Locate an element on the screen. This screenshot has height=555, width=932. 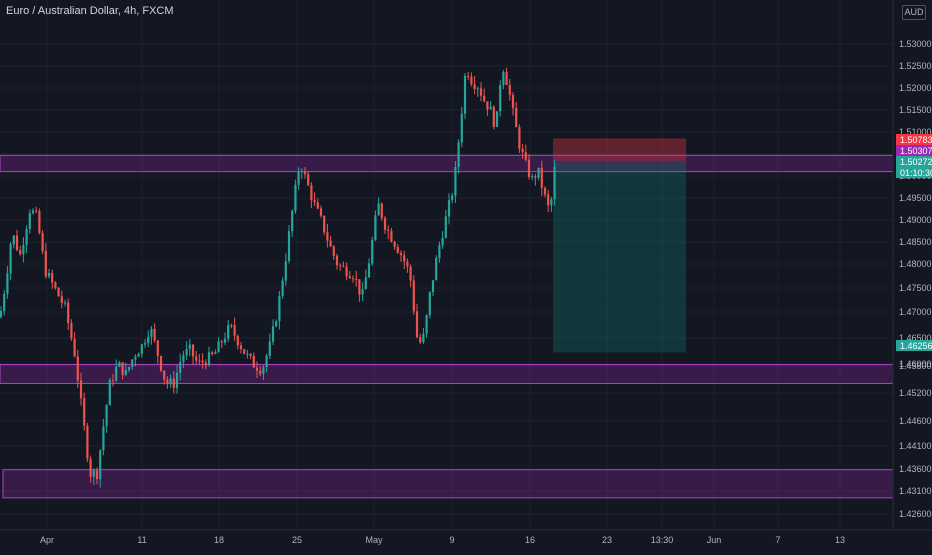
stop-price-badge-label: 1.50783 is located at coordinates (916, 140).